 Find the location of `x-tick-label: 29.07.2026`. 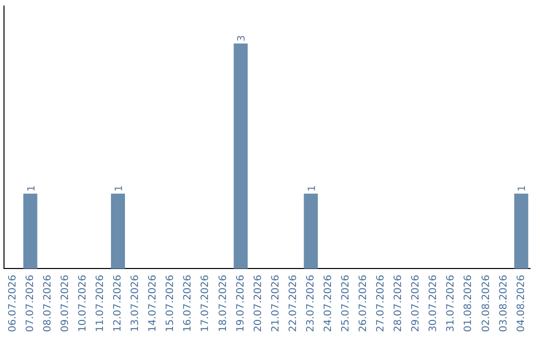

x-tick-label: 29.07.2026 is located at coordinates (416, 303).